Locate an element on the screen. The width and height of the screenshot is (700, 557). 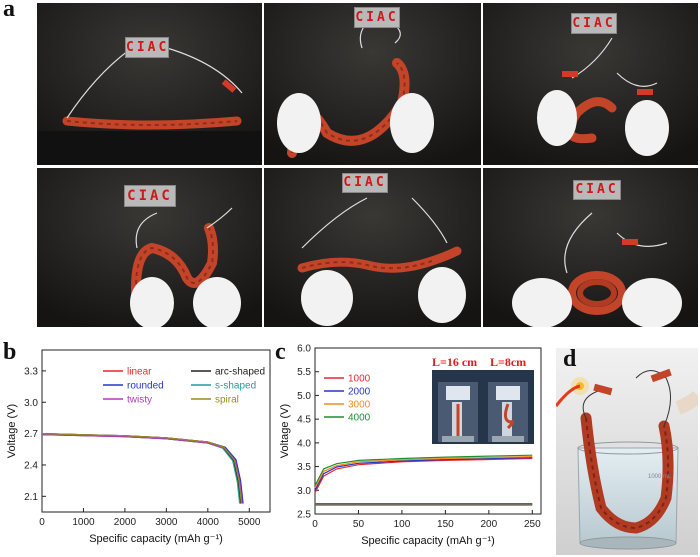
x-tick-label: 2000 is located at coordinates (125, 522).